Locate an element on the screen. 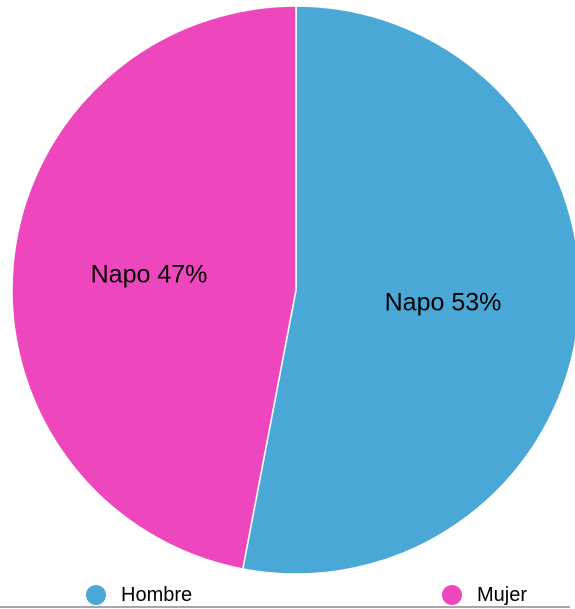 The width and height of the screenshot is (575, 609). legend-item-hombre: Hombre is located at coordinates (139, 595).